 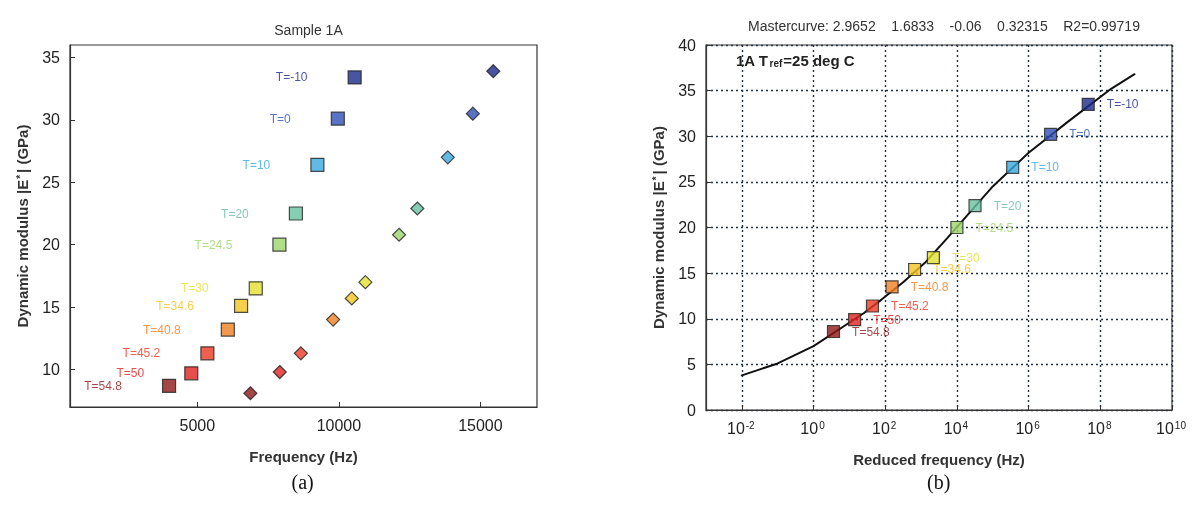 What do you see at coordinates (965, 257) in the screenshot?
I see `series-label: T=30` at bounding box center [965, 257].